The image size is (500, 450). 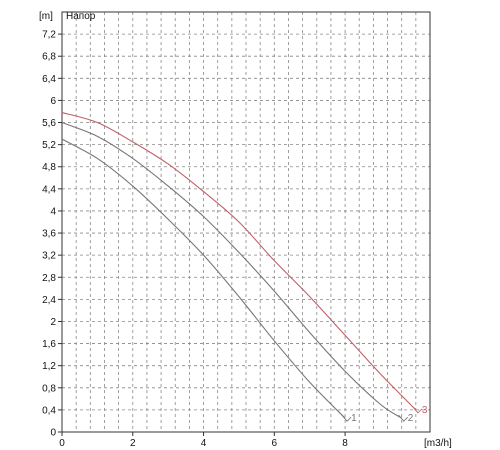 I want to click on y-tick-label: 1,2, so click(x=49, y=366).